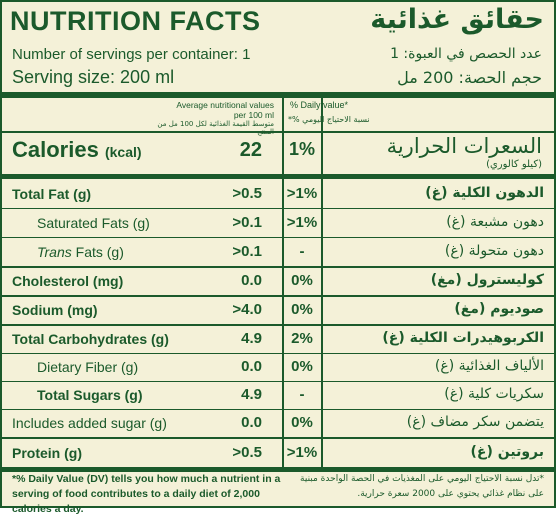 This screenshot has width=556, height=517. What do you see at coordinates (278, 194) in the screenshot?
I see `table-row: Total Fat (g) >0.5 >1% الدهون الكلية (غ)` at bounding box center [278, 194].